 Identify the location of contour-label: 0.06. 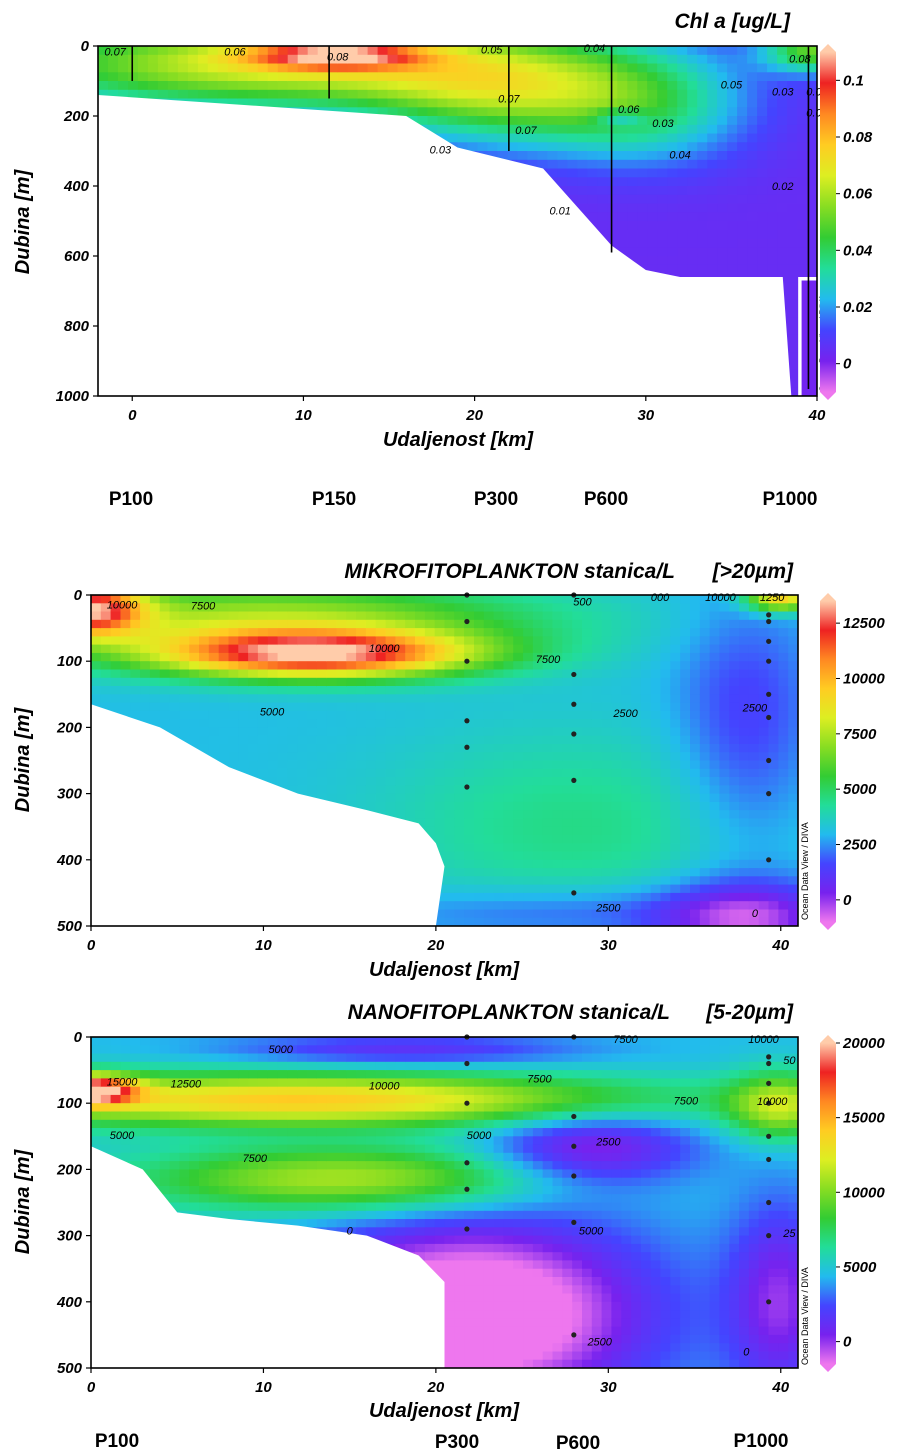
(629, 110).